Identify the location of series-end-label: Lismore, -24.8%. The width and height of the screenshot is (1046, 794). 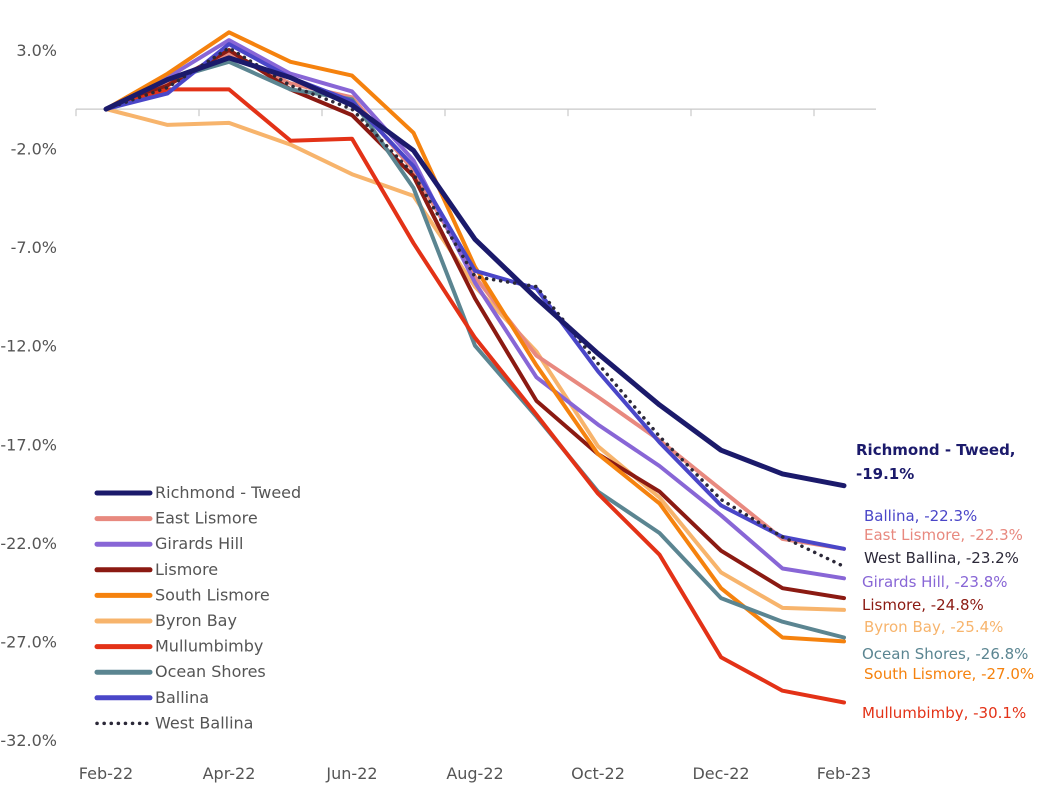
(923, 605).